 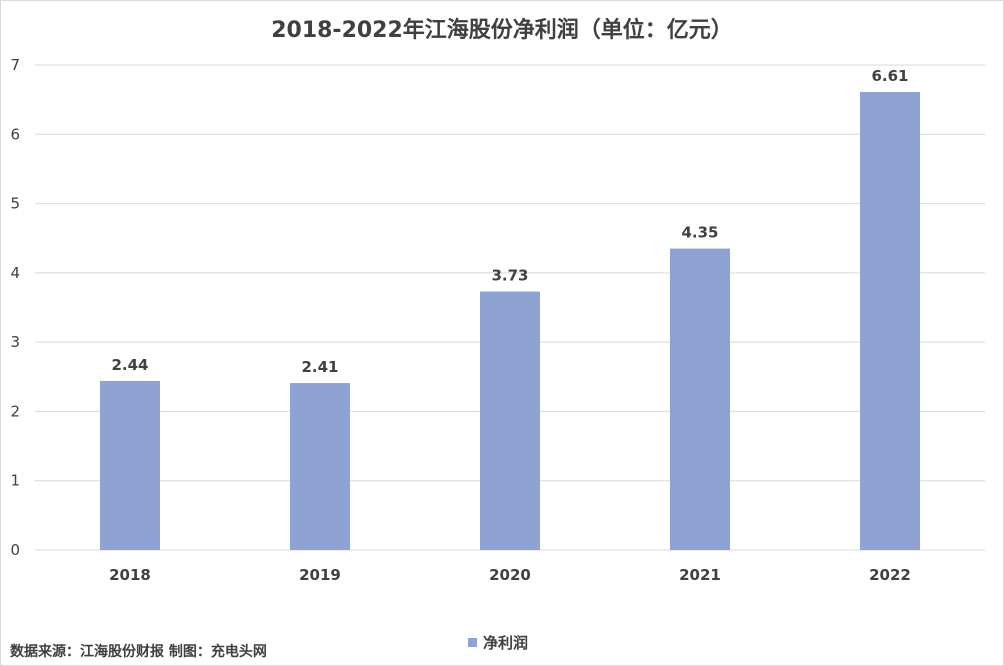 What do you see at coordinates (15, 411) in the screenshot?
I see `y-tick-label: 2` at bounding box center [15, 411].